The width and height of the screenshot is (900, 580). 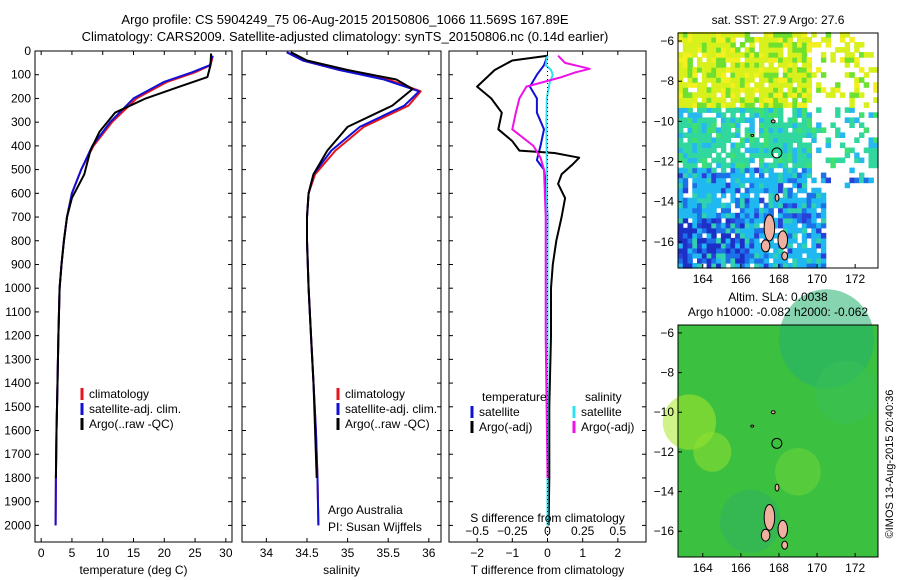 I want to click on sla_map-ytick-label: −10, so click(x=664, y=412).